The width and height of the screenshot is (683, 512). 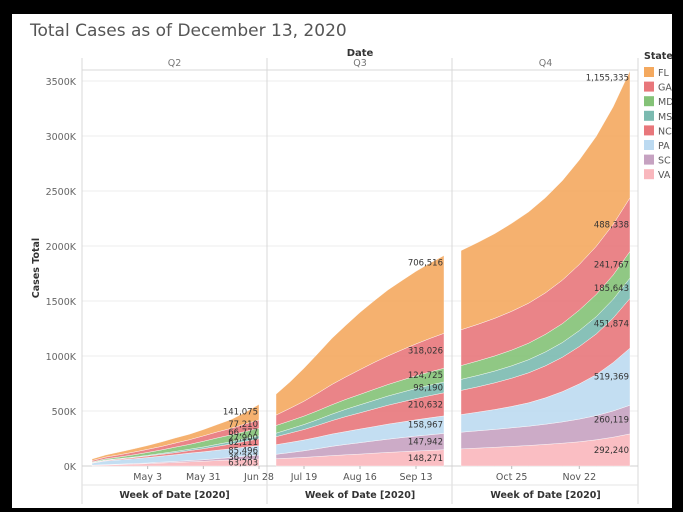 I want to click on y-tick-label: 3500K, so click(x=61, y=82).